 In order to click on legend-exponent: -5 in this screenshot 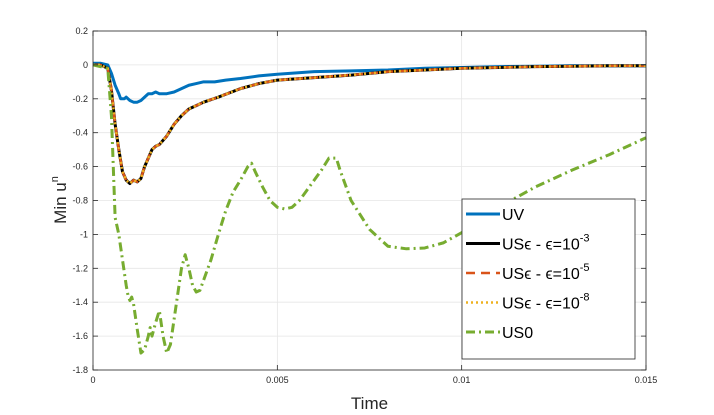, I will do `click(585, 268)`.